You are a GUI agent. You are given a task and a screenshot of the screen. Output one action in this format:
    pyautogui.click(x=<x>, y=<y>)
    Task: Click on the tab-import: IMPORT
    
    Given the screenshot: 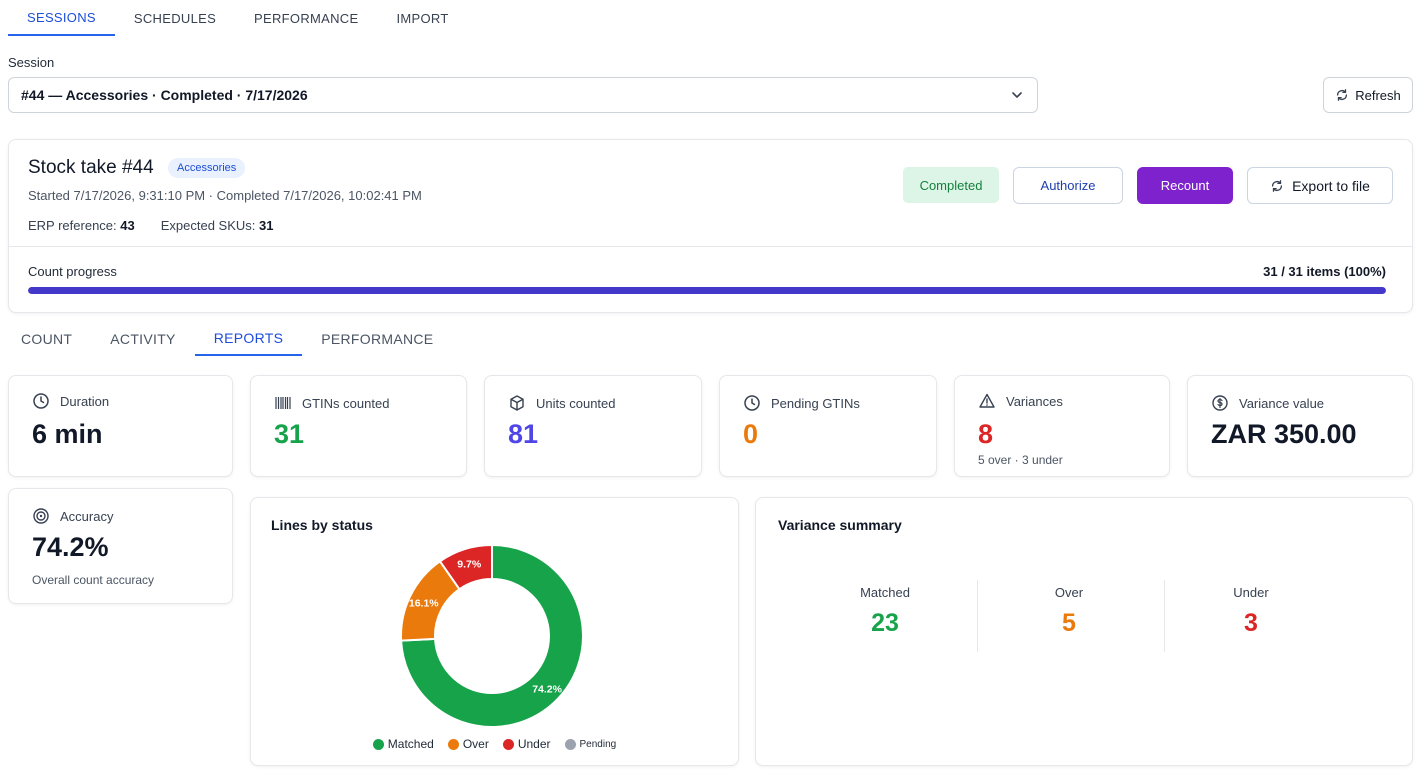 What is the action you would take?
    pyautogui.click(x=422, y=18)
    